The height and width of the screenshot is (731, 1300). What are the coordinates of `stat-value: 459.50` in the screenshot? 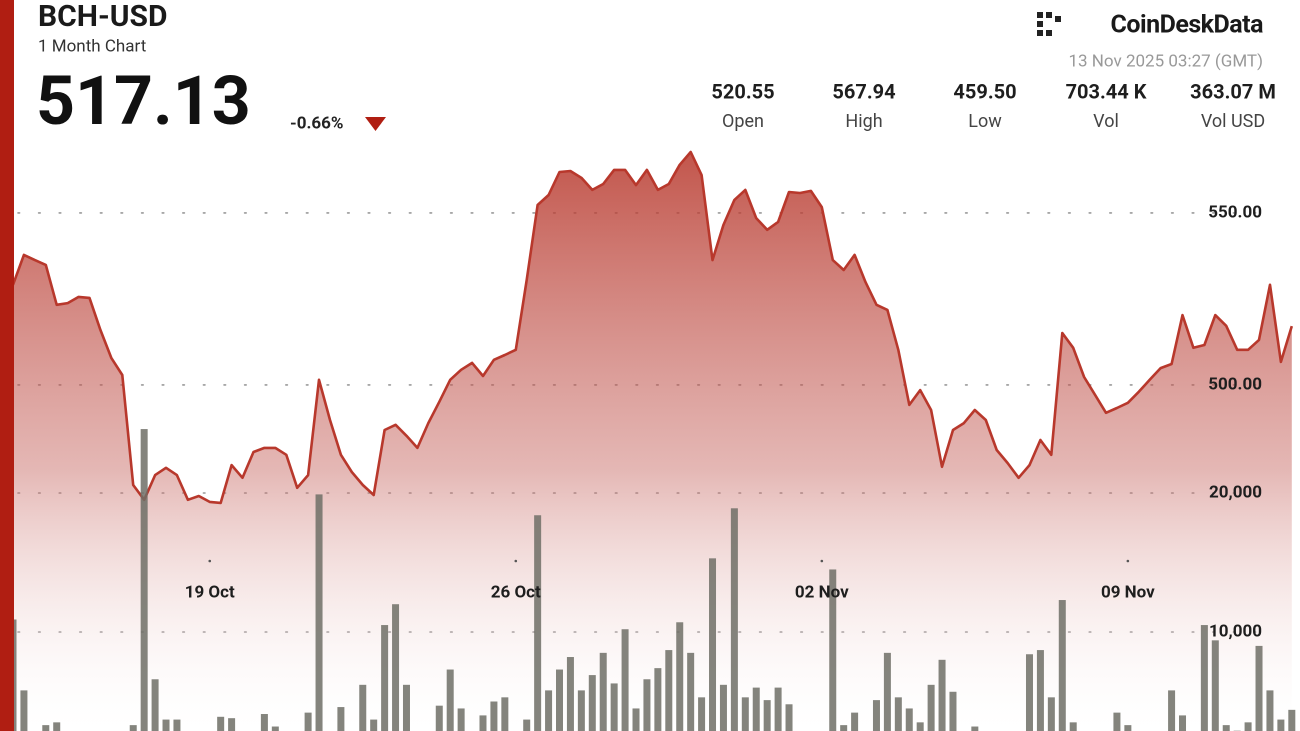 It's located at (984, 91).